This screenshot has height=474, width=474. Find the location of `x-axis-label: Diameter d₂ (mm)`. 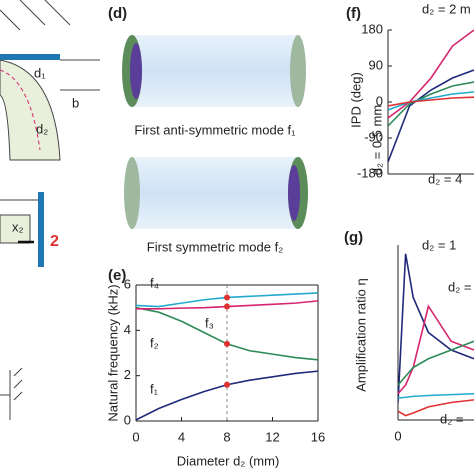

x-axis-label: Diameter d₂ (mm) is located at coordinates (228, 460).